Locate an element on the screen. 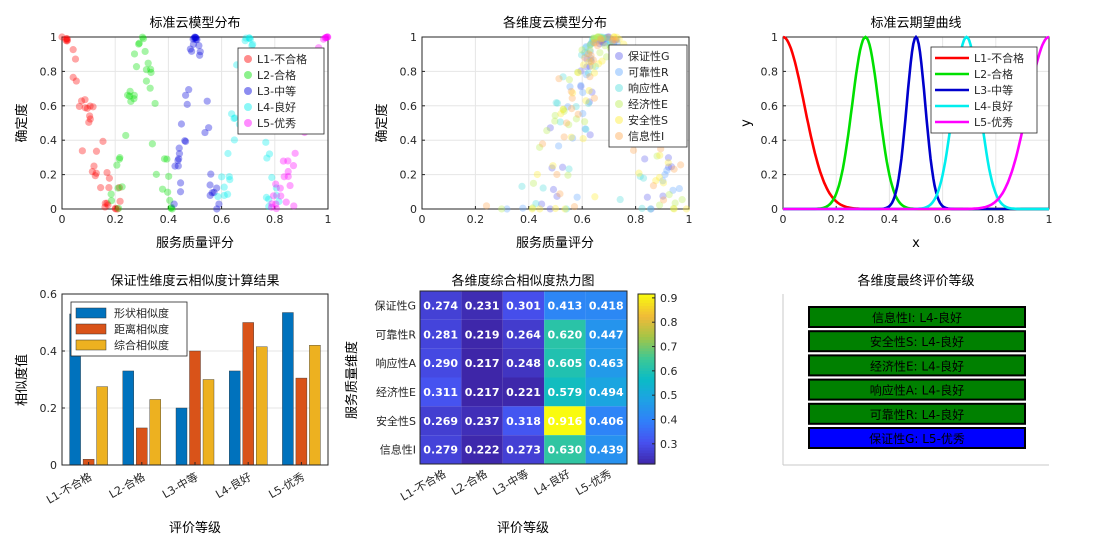 The width and height of the screenshot is (1096, 545). x-tick-label: L5-优秀 is located at coordinates (287, 485).